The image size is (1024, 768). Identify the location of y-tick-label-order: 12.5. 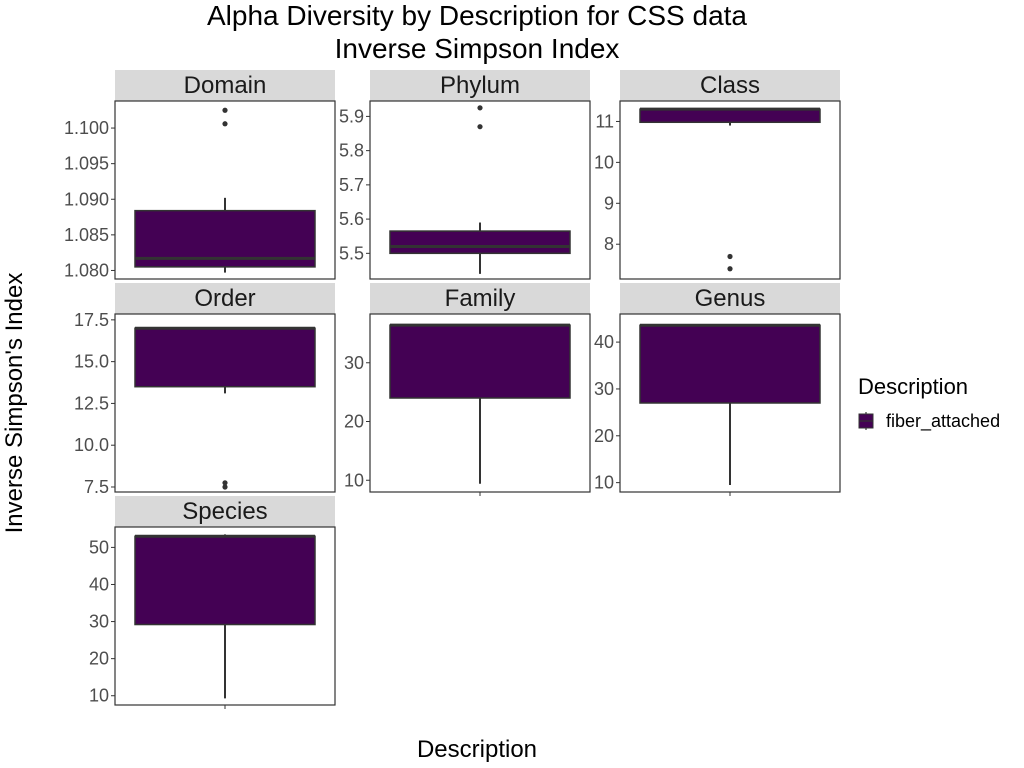
(91, 403).